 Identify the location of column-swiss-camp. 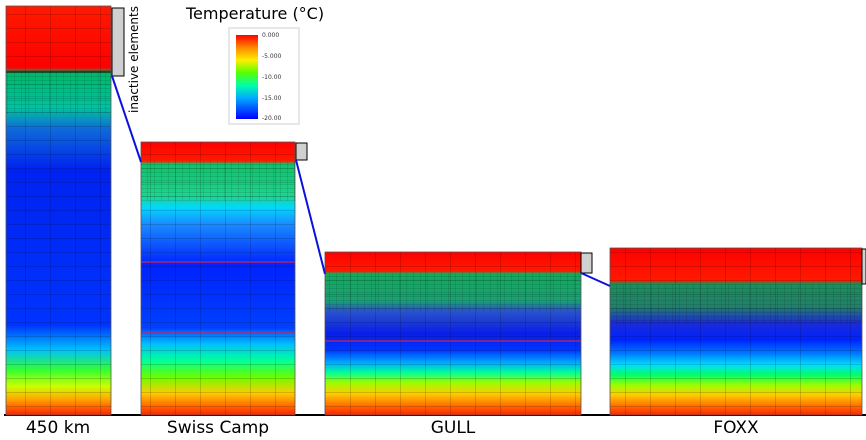
(224, 278).